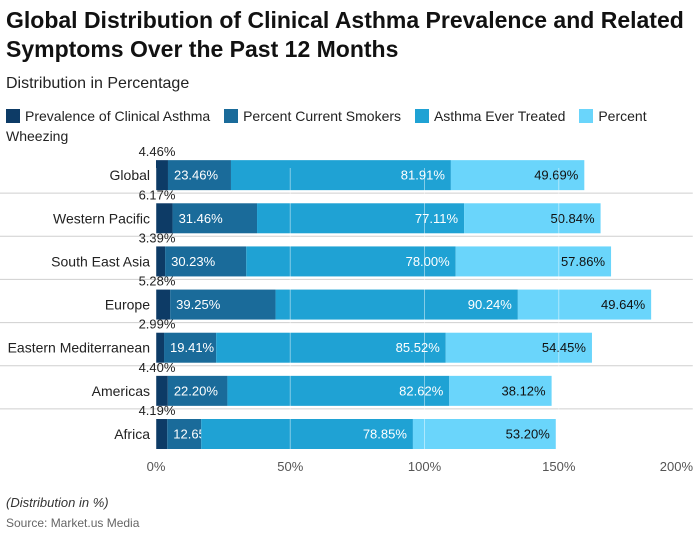 The height and width of the screenshot is (536, 700). Describe the element at coordinates (118, 116) in the screenshot. I see `legend-label: Prevalence of Clinical Asthma` at that location.